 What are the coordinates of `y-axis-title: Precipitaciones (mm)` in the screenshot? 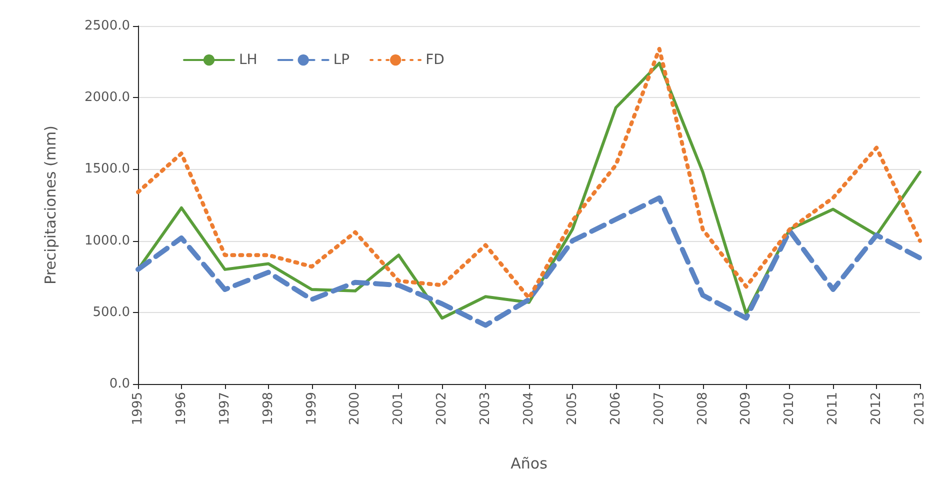 It's located at (51, 205).